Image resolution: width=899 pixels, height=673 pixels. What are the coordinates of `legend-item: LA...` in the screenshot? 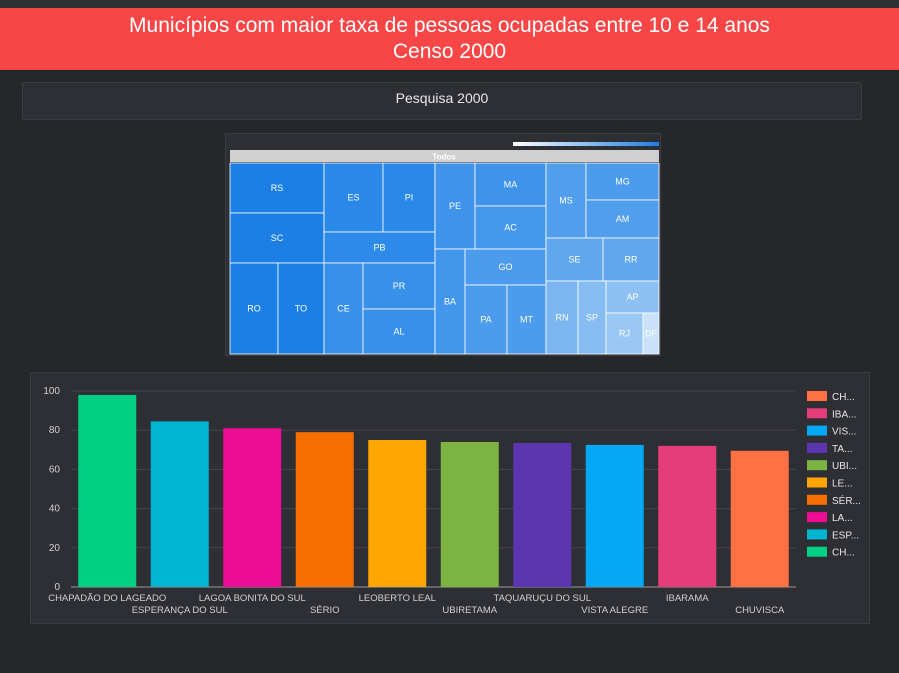 It's located at (830, 518).